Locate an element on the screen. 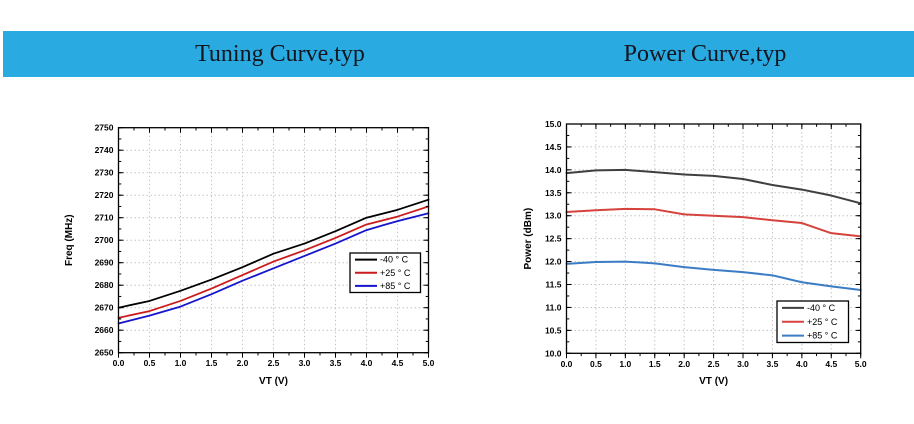  y-tick-label: 11.5 is located at coordinates (553, 285).